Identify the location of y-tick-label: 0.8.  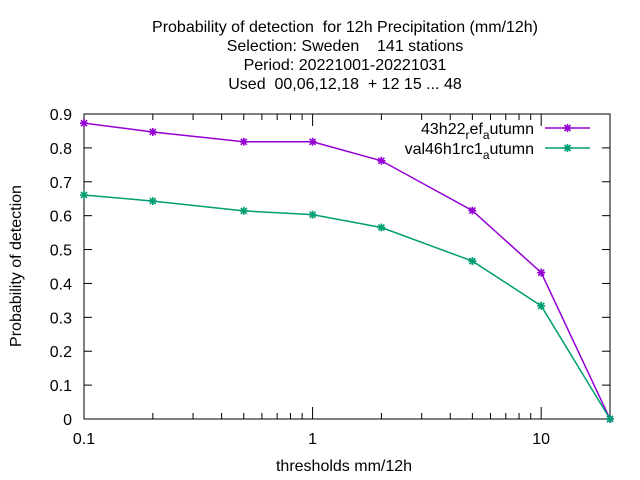
(61, 149).